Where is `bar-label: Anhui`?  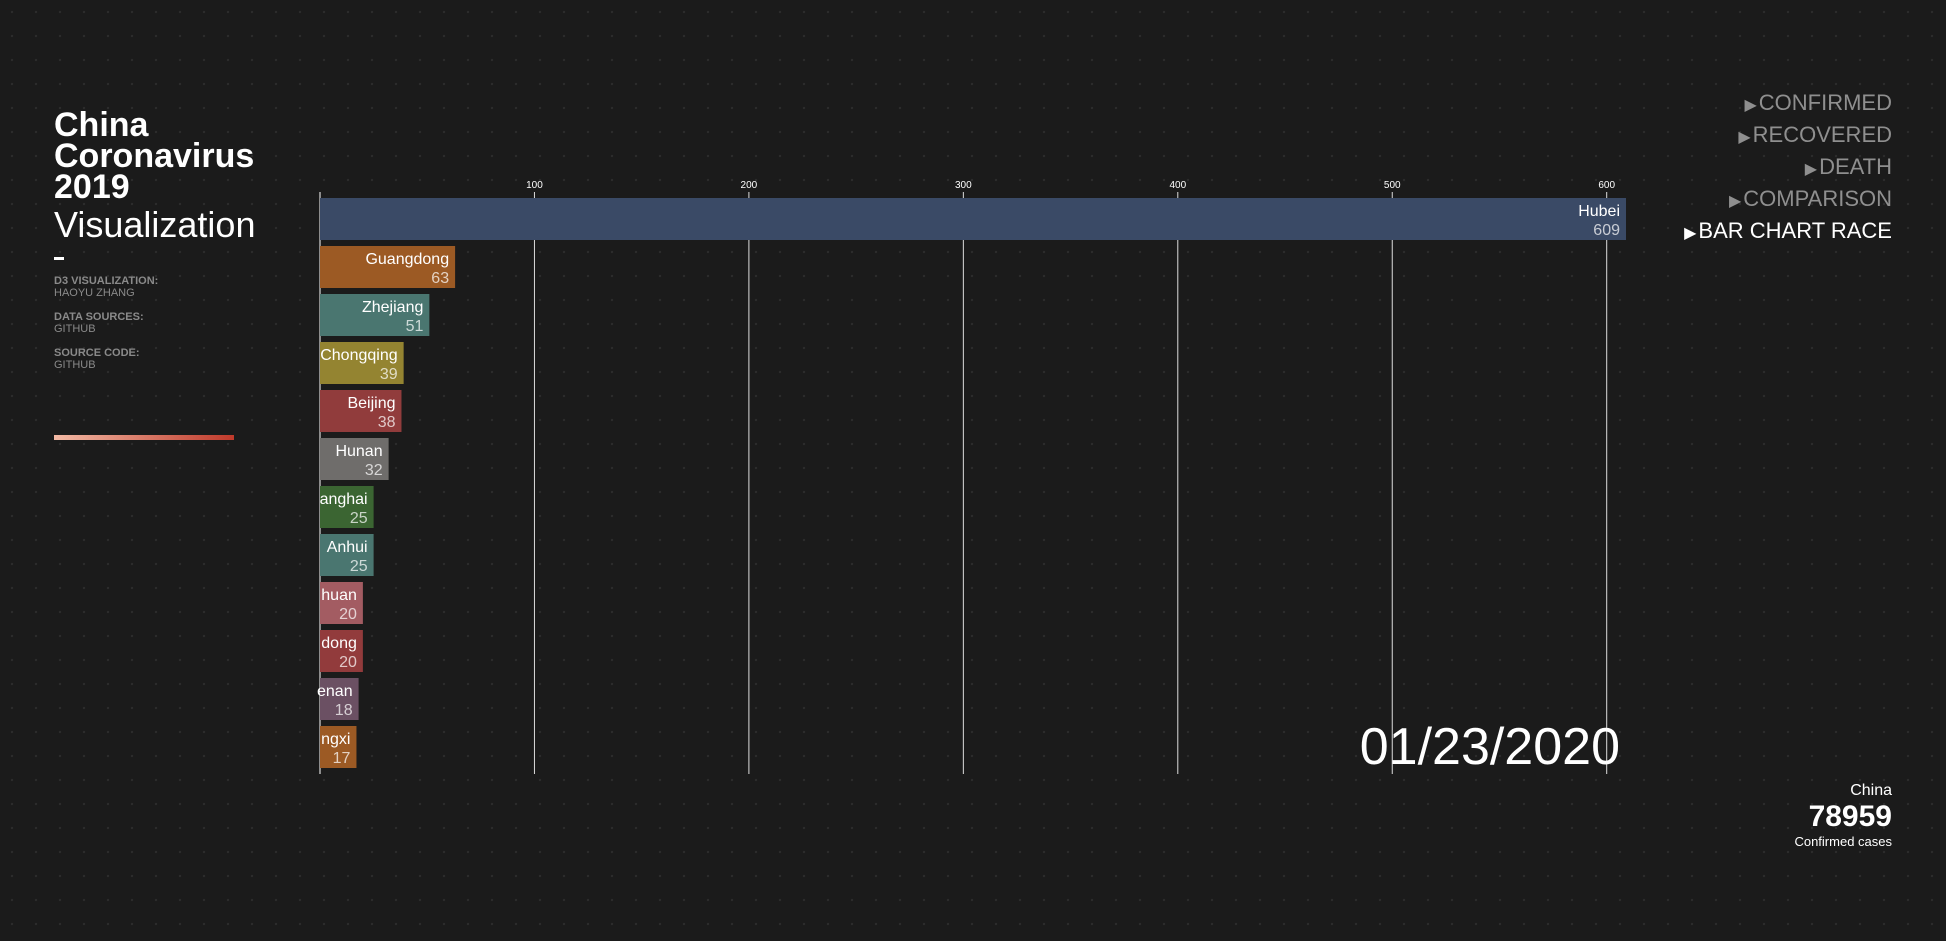
bar-label: Anhui is located at coordinates (347, 547).